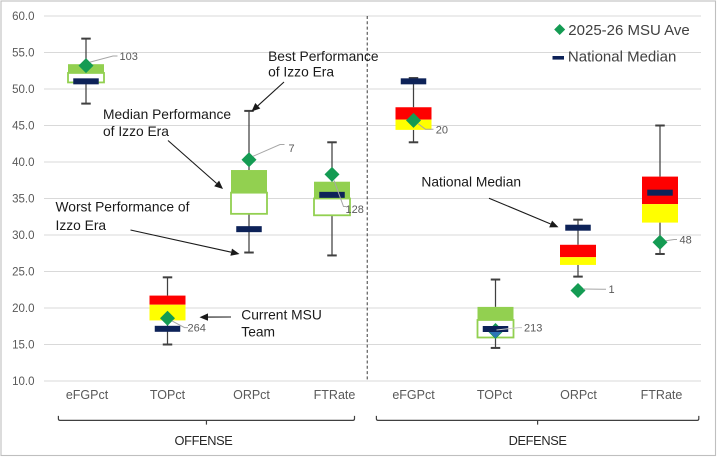 This screenshot has height=458, width=717. What do you see at coordinates (533, 329) in the screenshot?
I see `svg-text: 213` at bounding box center [533, 329].